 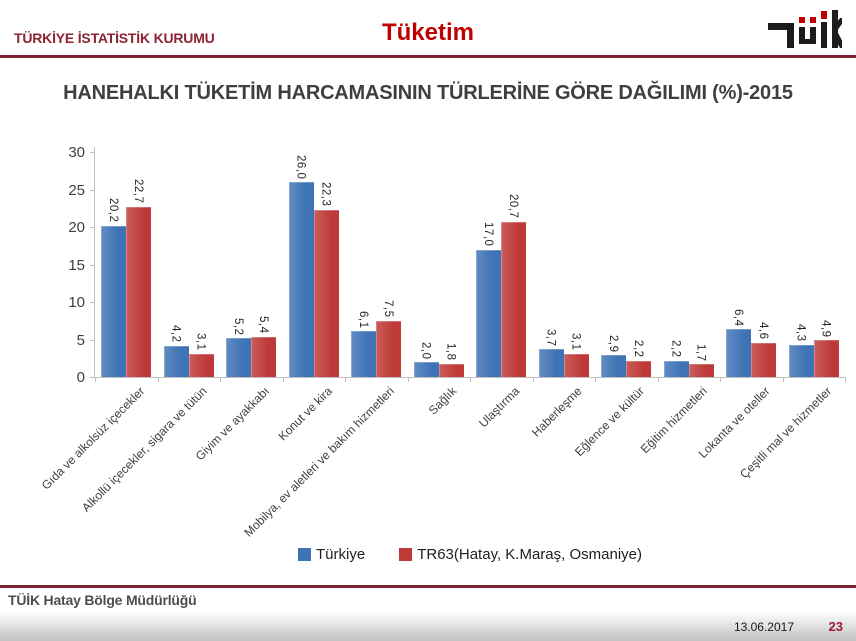 I want to click on category-label: Eğitim hizmetleri, so click(x=673, y=420).